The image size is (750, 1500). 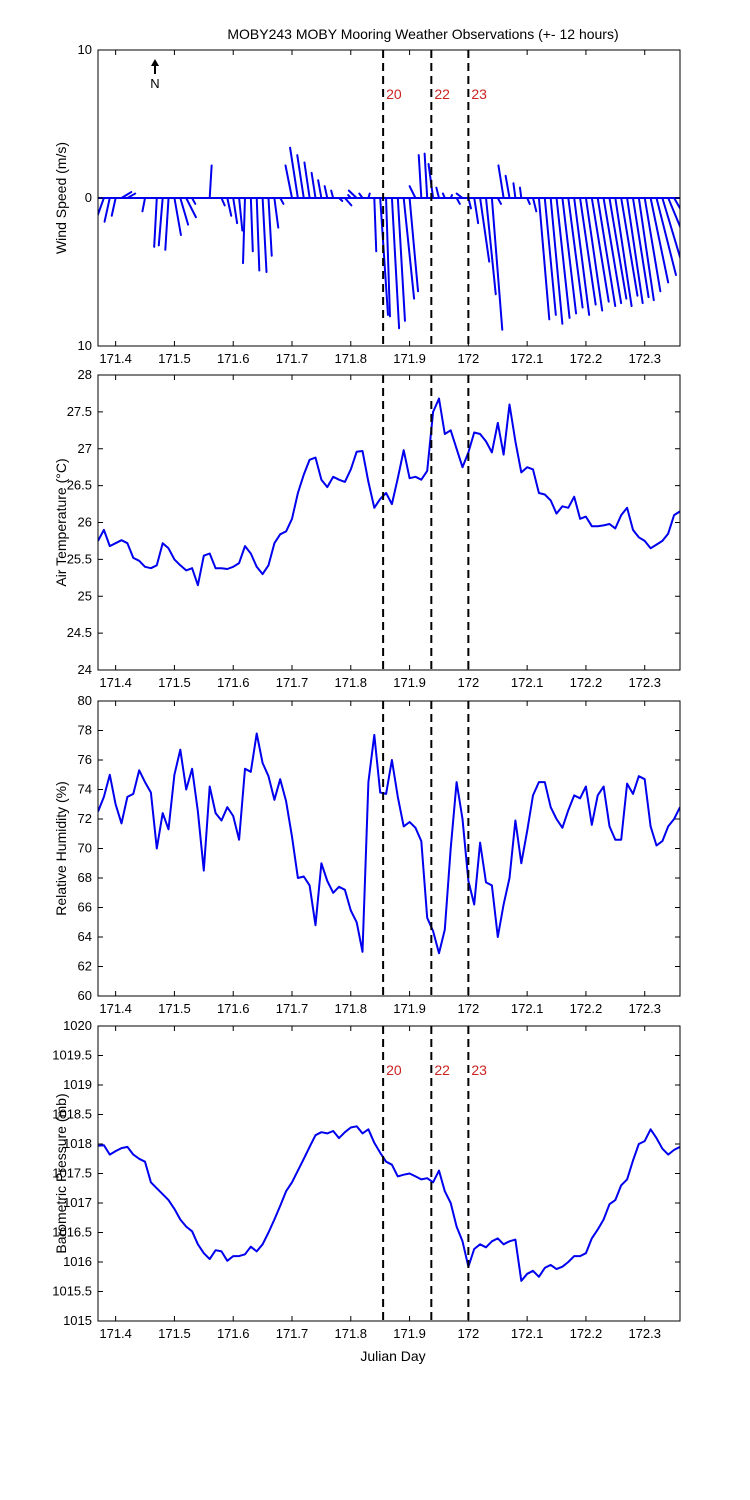 What do you see at coordinates (479, 94) in the screenshot?
I see `event-label: 23` at bounding box center [479, 94].